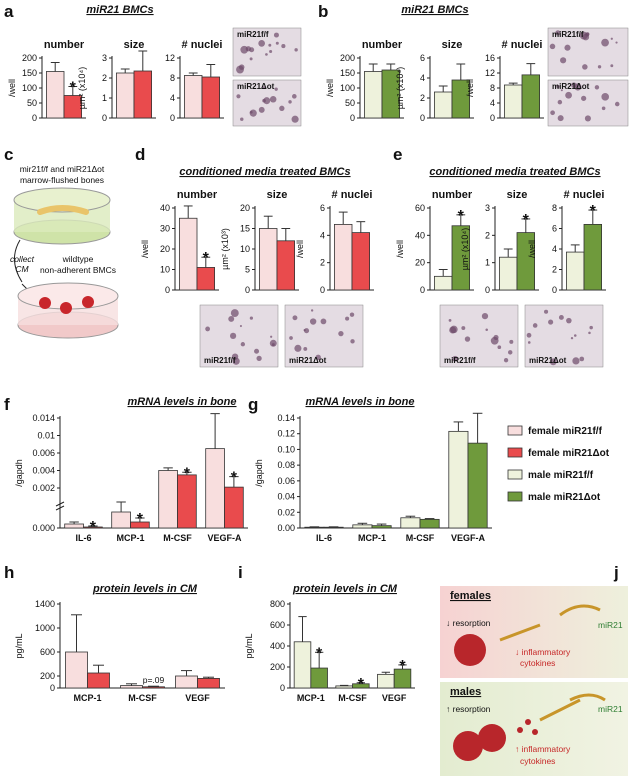 The width and height of the screenshot is (633, 780). Describe the element at coordinates (347, 88) in the screenshot. I see `y-tick-label: 100` at that location.